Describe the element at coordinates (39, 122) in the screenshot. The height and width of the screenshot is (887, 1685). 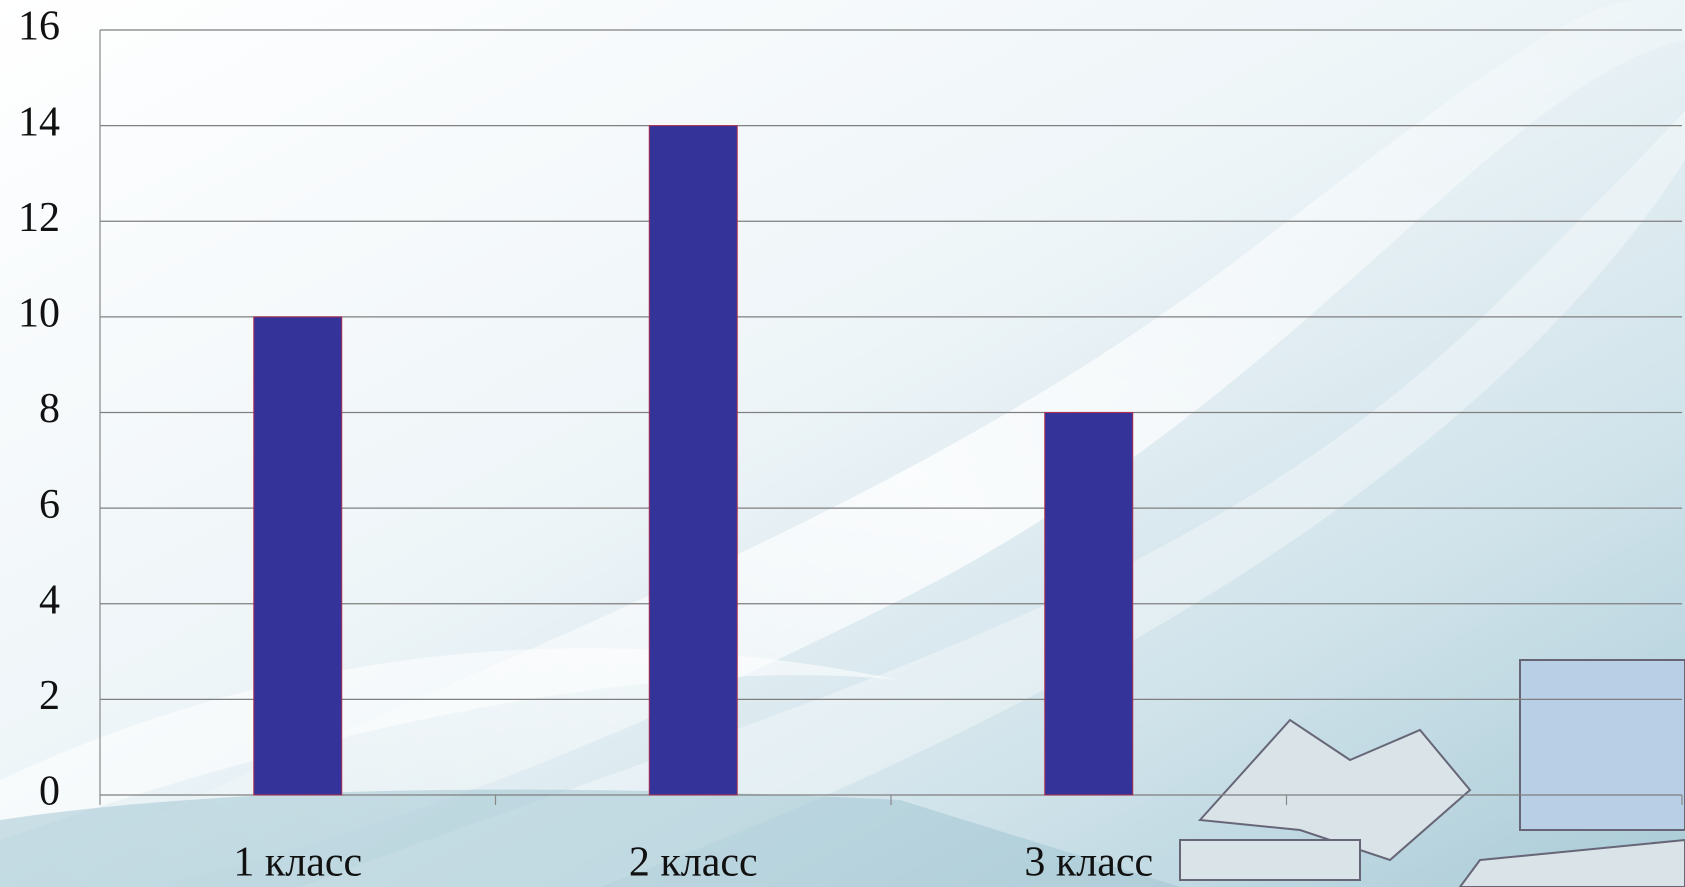
I see `y-tick-label: 14` at that location.